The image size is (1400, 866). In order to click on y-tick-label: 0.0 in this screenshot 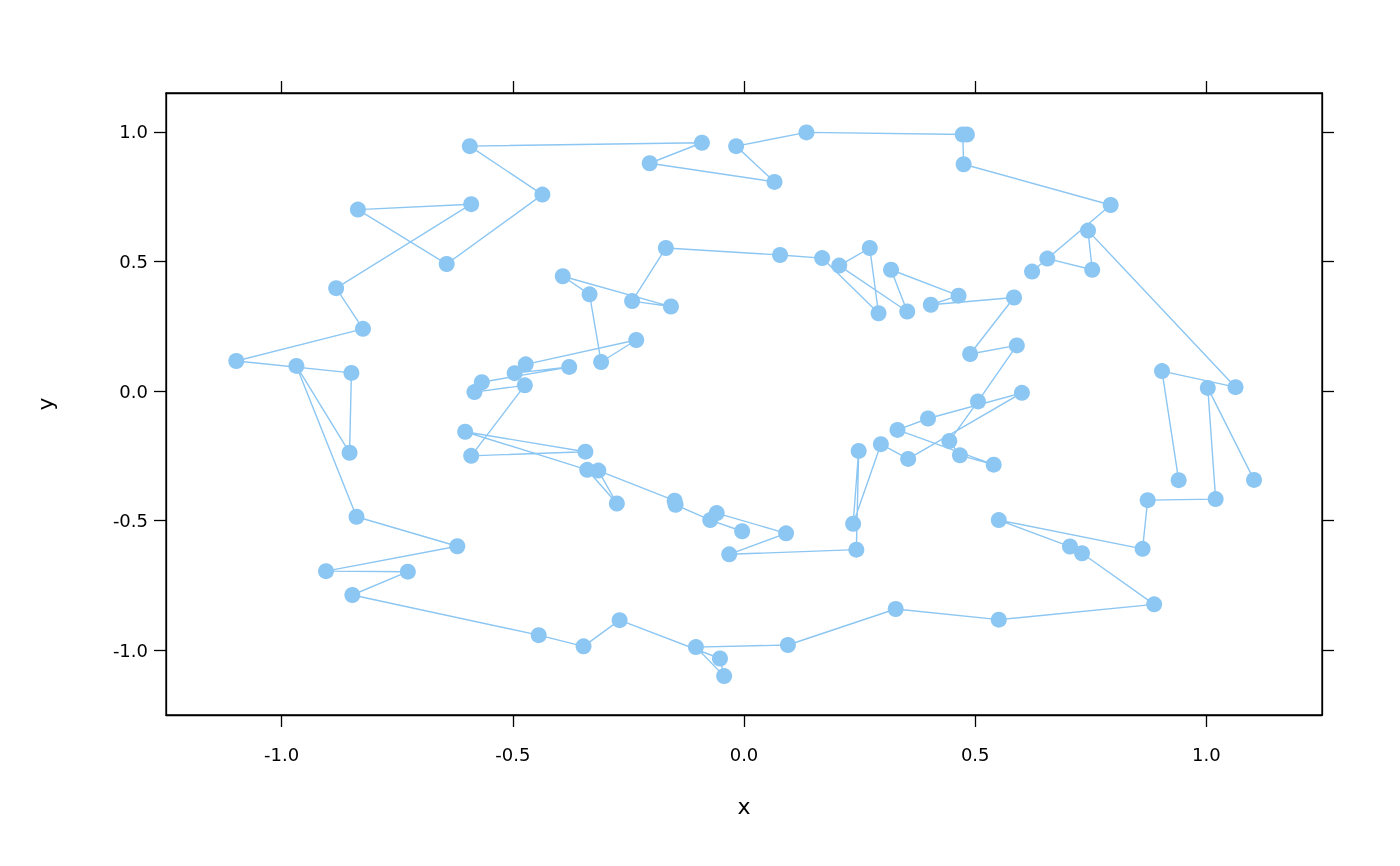, I will do `click(133, 391)`.